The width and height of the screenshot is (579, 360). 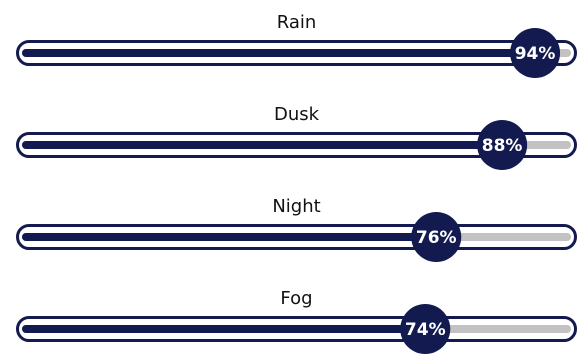 I want to click on bar-label-night: Night, so click(x=296, y=206).